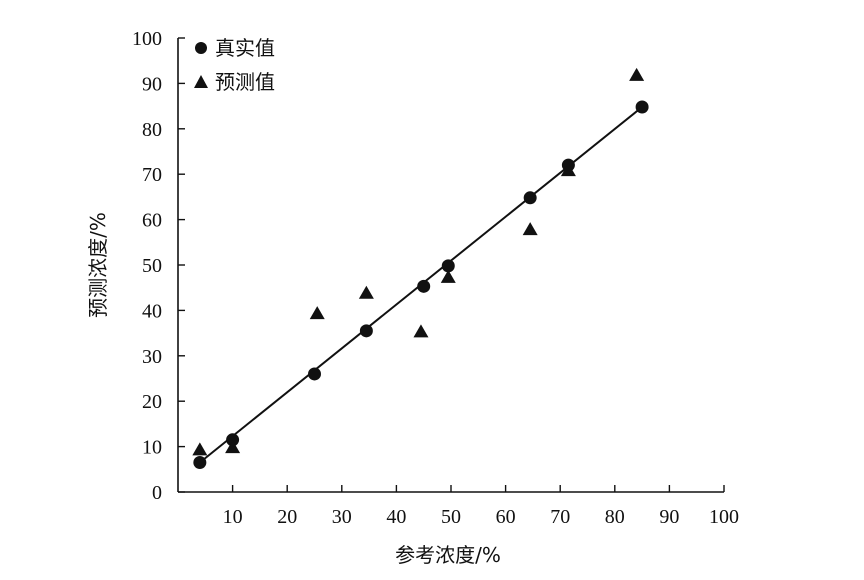  Describe the element at coordinates (152, 266) in the screenshot. I see `y-tick-label: 50` at that location.